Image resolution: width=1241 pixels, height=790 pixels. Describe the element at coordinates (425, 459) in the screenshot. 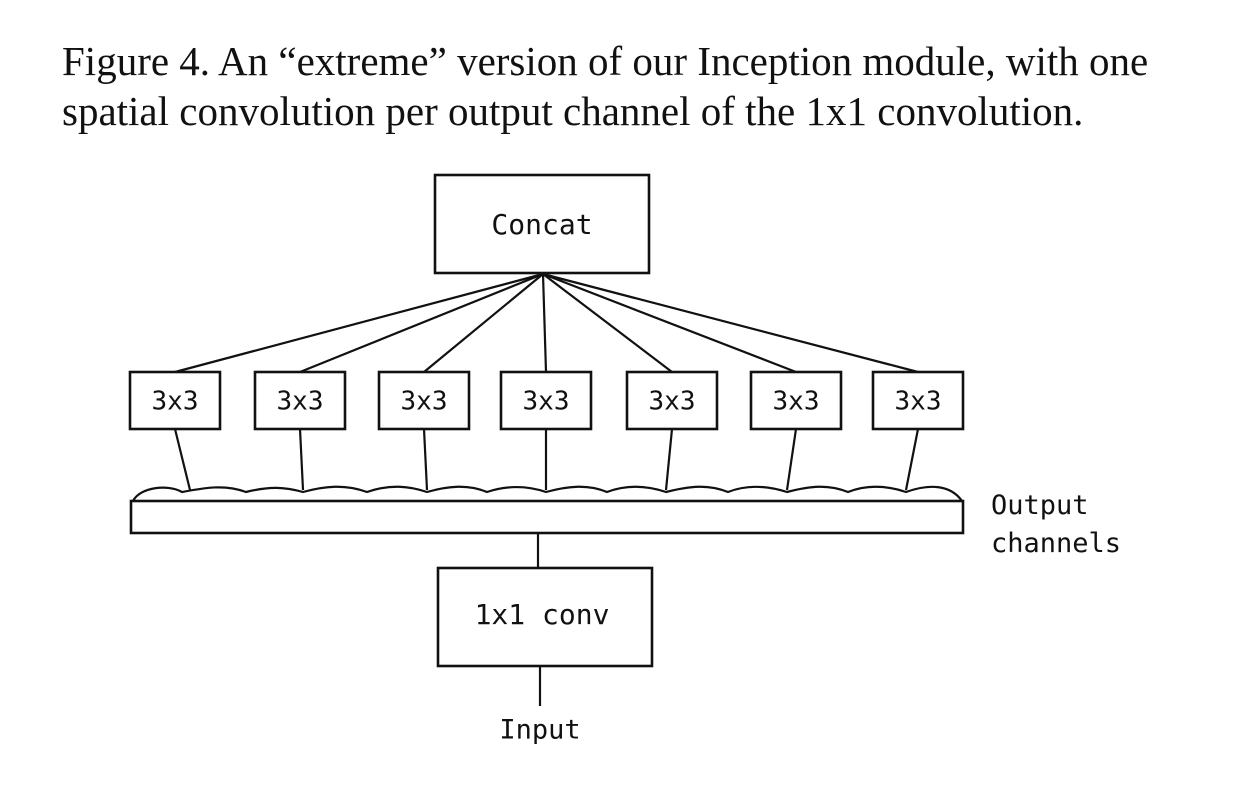

I see `edge-3x3-3-channel` at that location.